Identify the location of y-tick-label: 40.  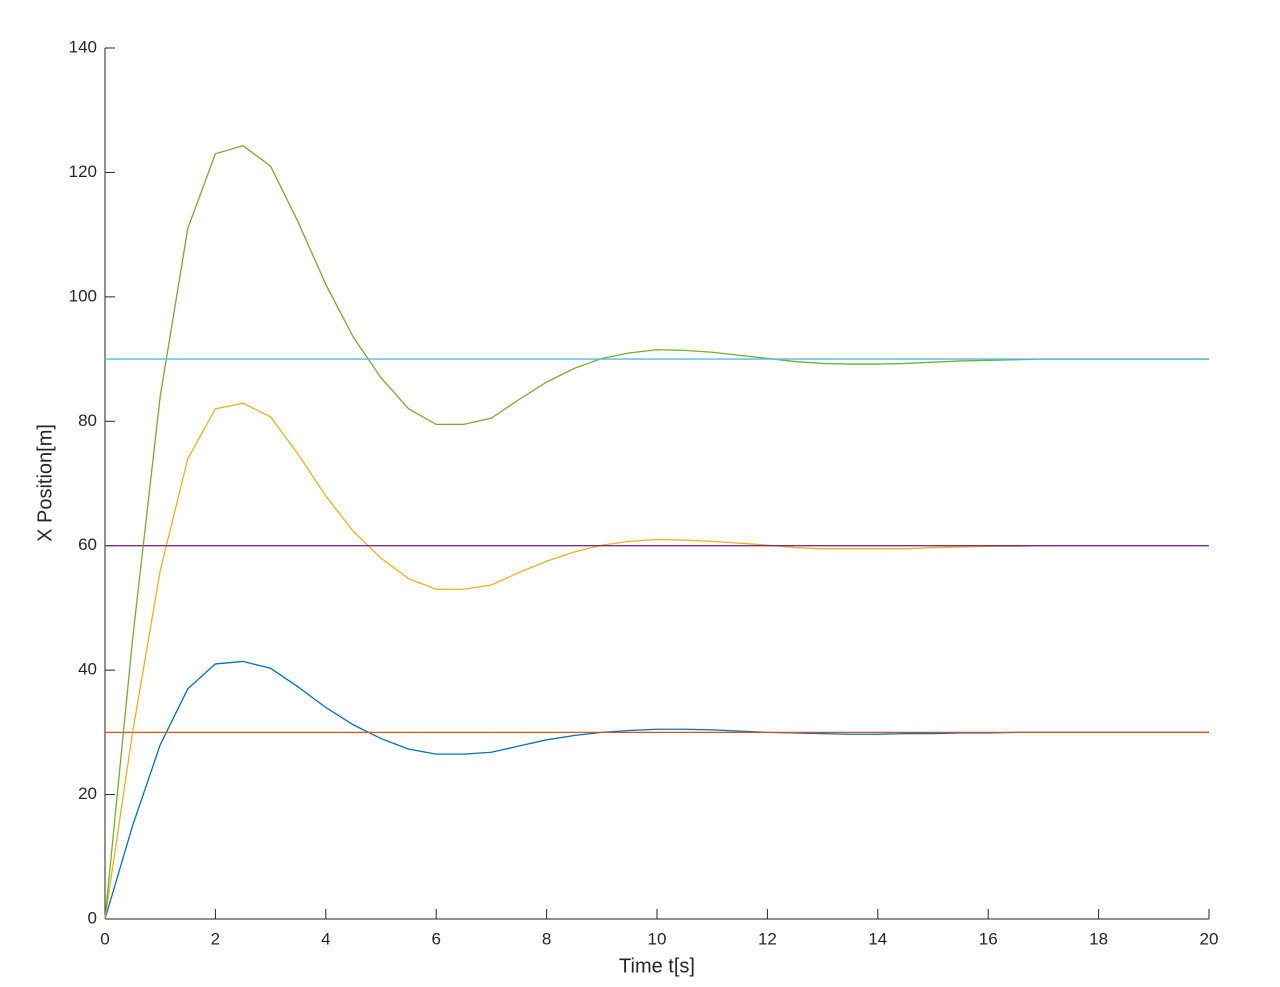
(87, 669).